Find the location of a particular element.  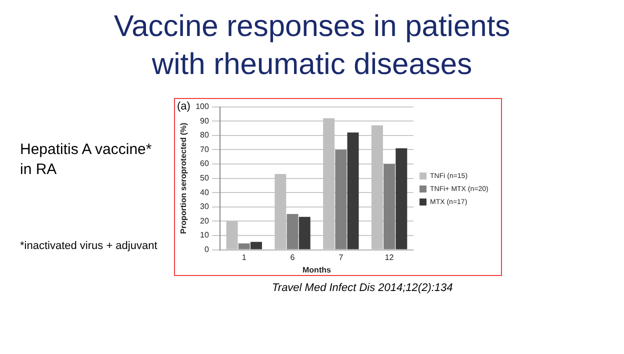

text: (a) is located at coordinates (183, 106).